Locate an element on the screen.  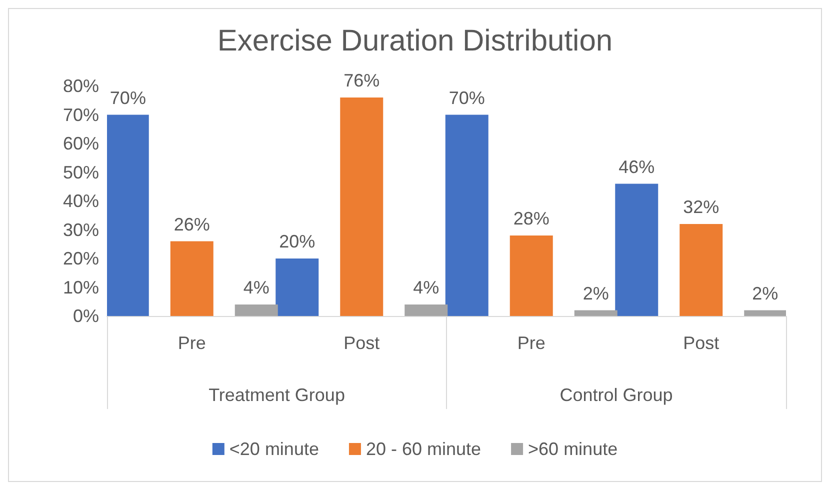
y-tick-label: 80% is located at coordinates (80, 86).